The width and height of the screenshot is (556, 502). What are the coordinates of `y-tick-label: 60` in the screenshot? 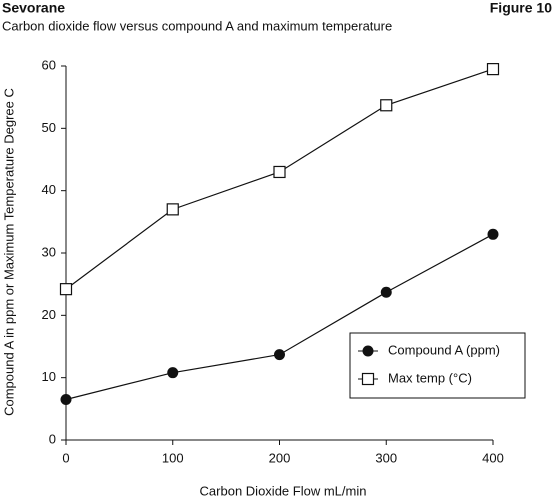 It's located at (49, 64).